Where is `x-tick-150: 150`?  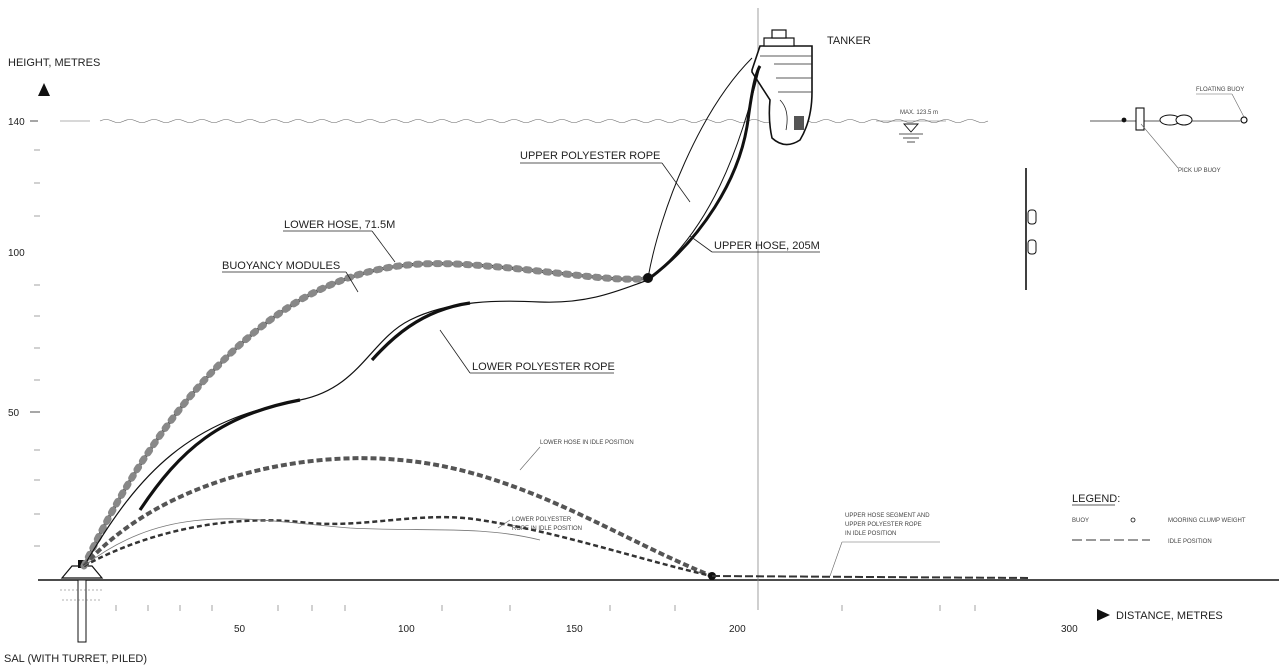 x-tick-150: 150 is located at coordinates (574, 629).